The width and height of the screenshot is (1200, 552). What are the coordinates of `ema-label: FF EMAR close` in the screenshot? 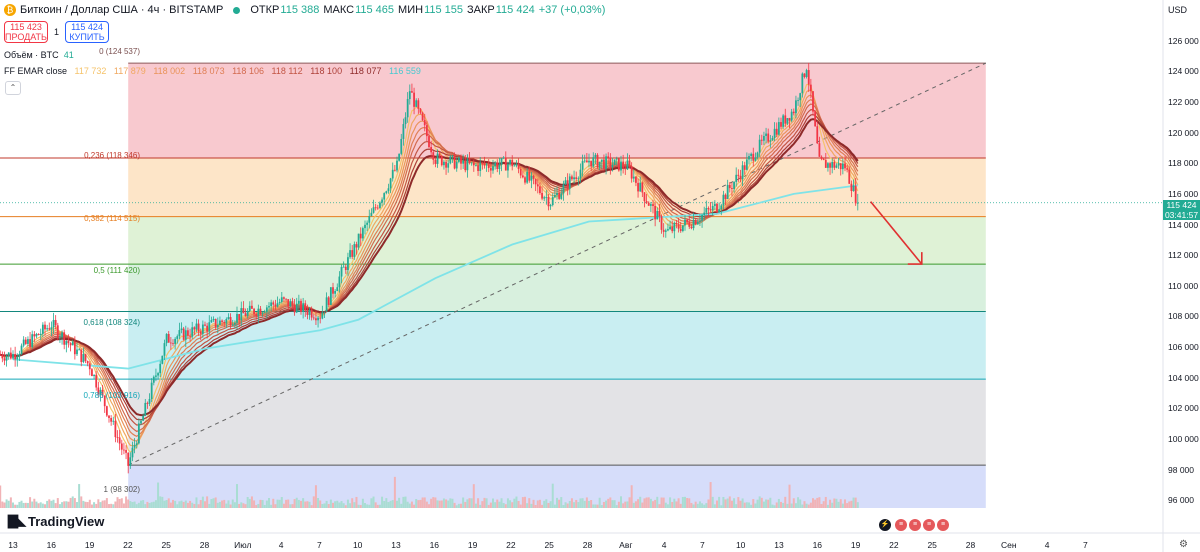 It's located at (36, 71).